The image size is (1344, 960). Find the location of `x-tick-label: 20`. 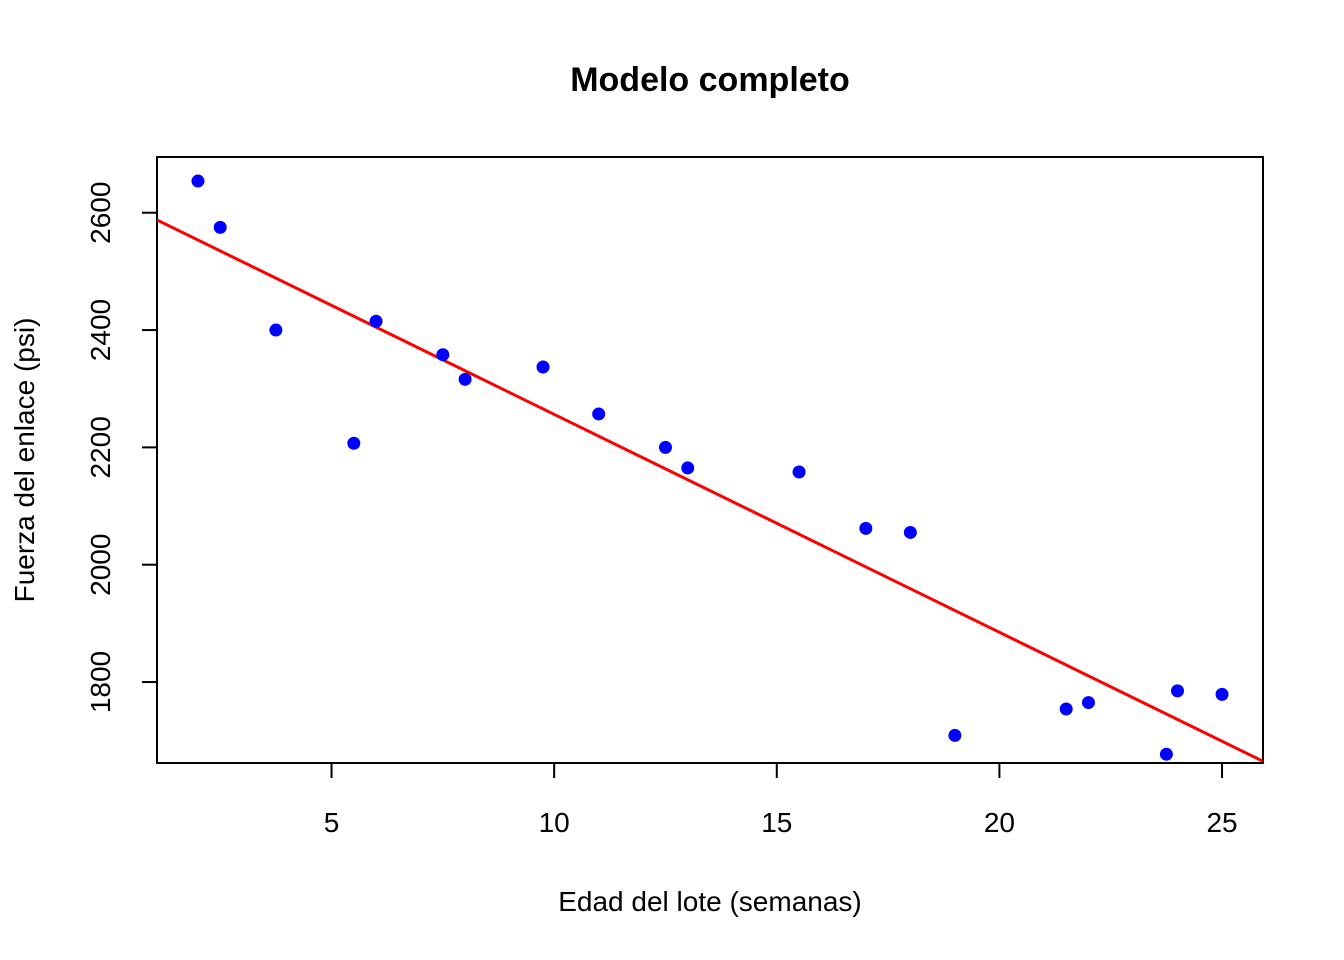

x-tick-label: 20 is located at coordinates (999, 822).